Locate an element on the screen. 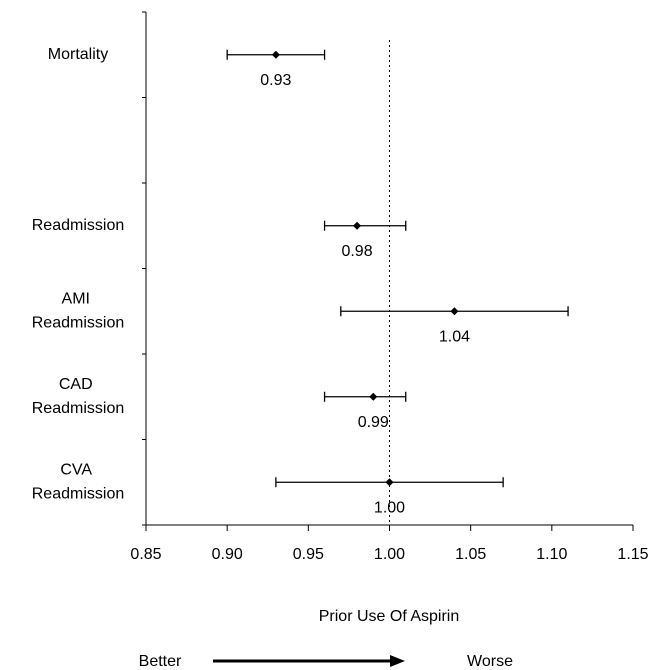  arrow-right-label: Worse is located at coordinates (490, 661).